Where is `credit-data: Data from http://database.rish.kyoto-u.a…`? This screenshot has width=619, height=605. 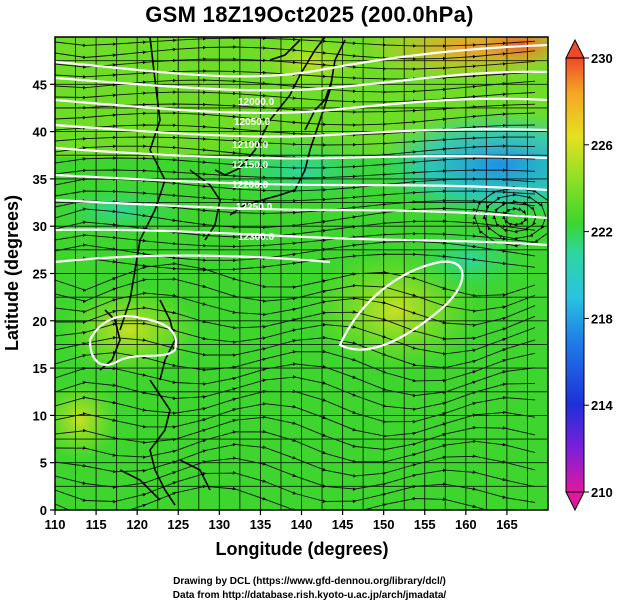 credit-data: Data from http://database.rish.kyoto-u.a… is located at coordinates (309, 595).